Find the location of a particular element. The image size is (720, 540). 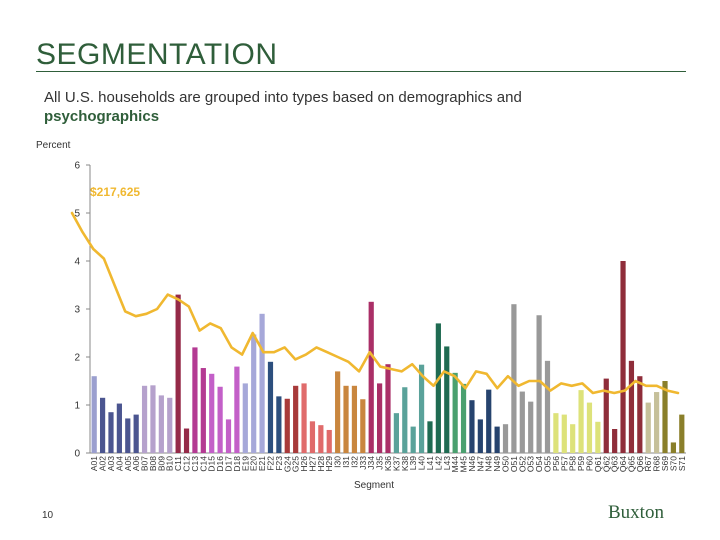

bar-P57 is located at coordinates (564, 433).